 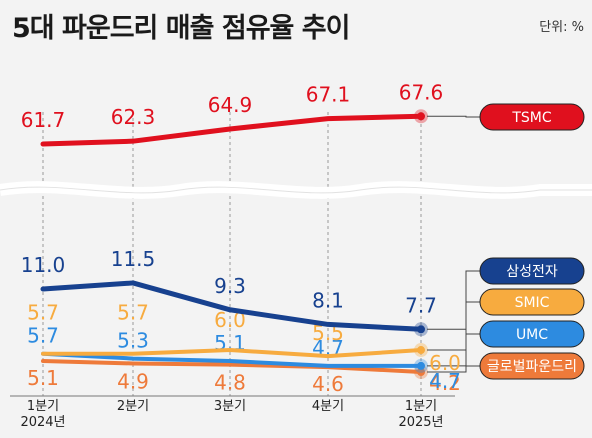 I want to click on value-label-gf: 4.2, so click(x=445, y=383).